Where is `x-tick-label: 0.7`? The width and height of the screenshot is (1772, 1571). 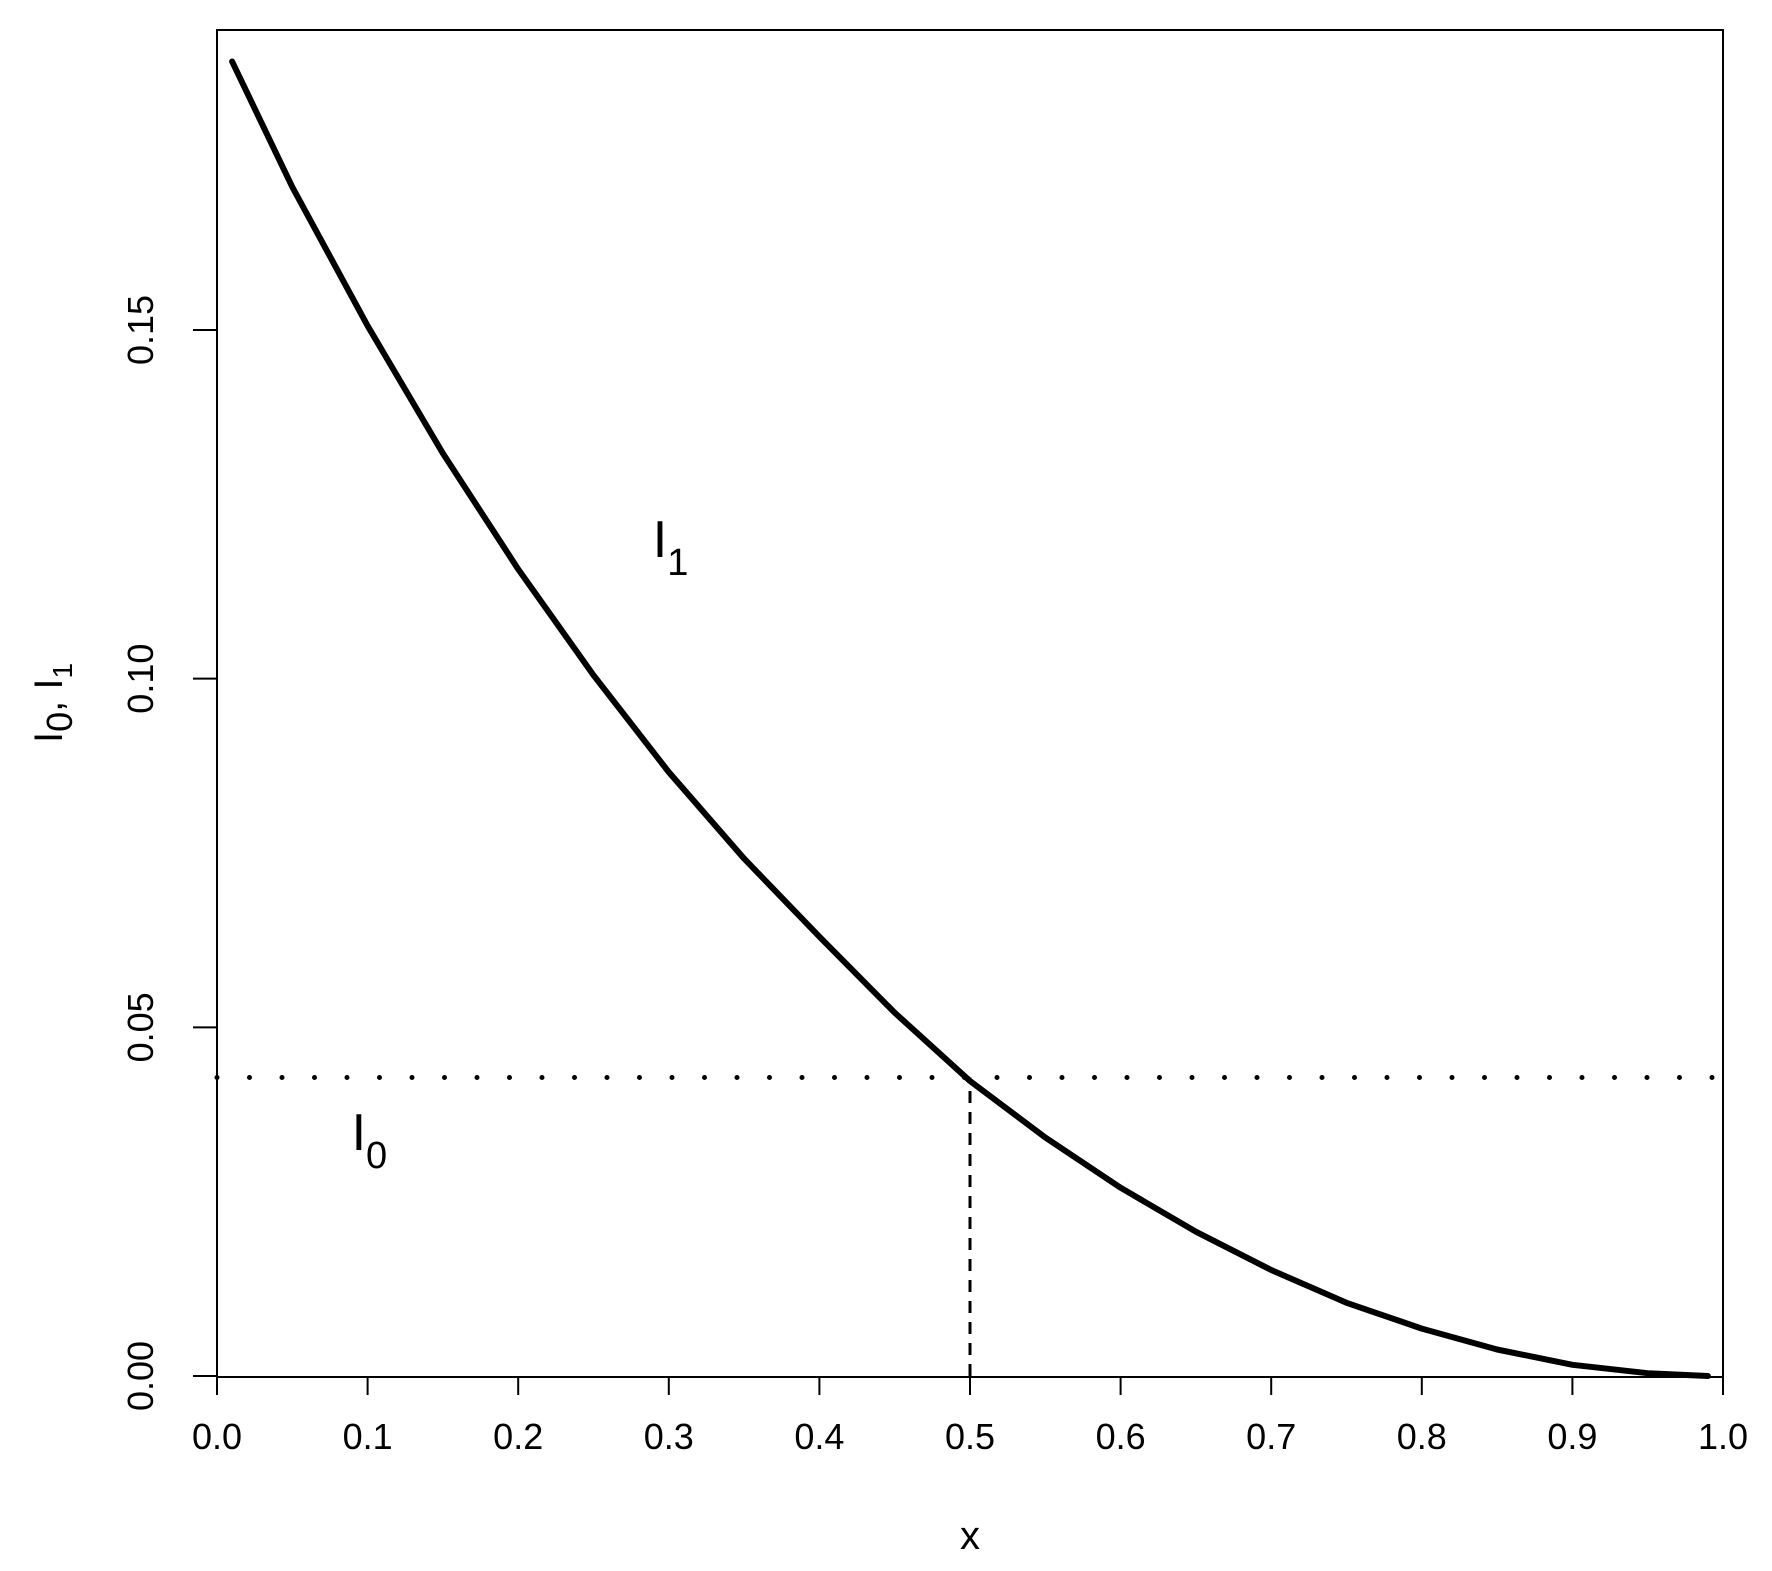
x-tick-label: 0.7 is located at coordinates (1271, 1436).